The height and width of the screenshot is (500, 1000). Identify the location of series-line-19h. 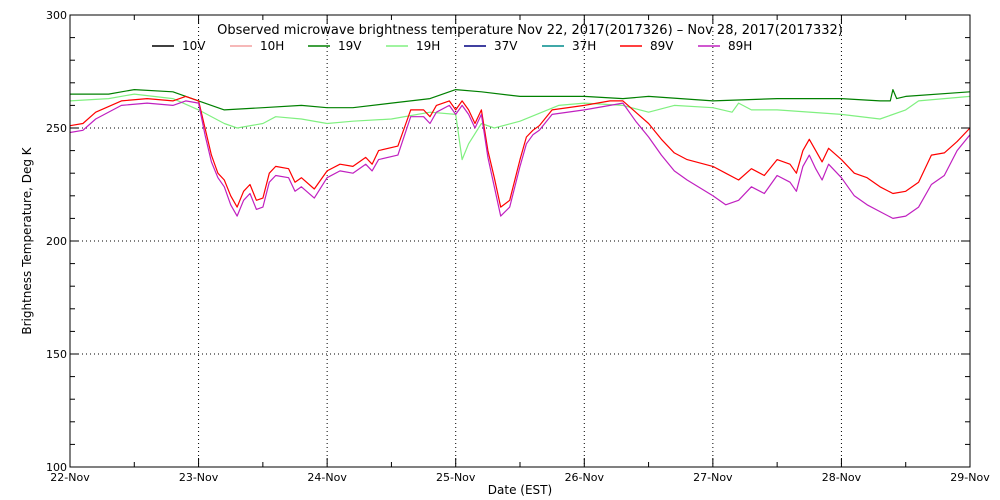
(520, 127).